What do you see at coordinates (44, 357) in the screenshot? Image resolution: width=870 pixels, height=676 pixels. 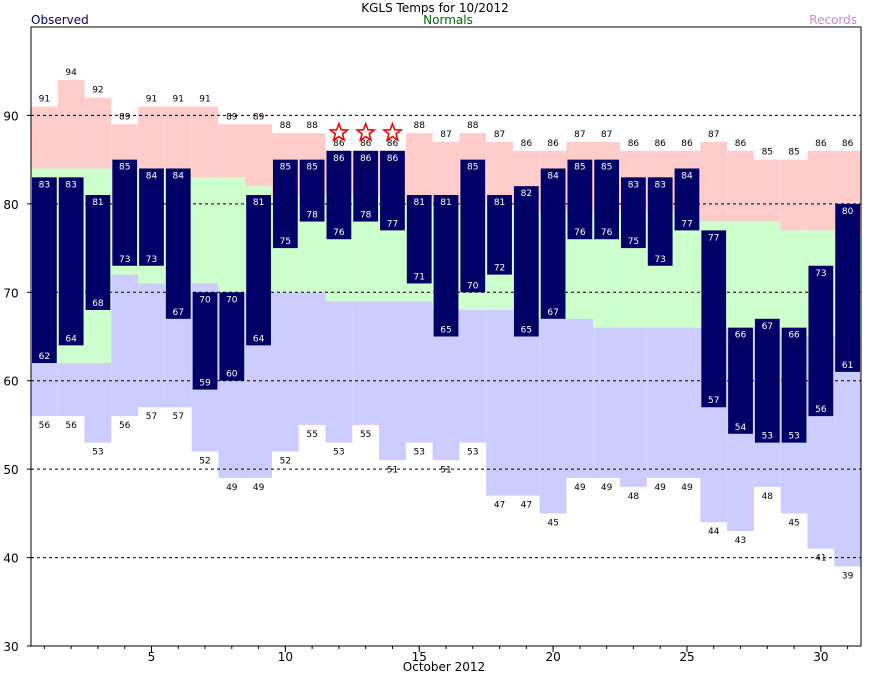 I see `observed-low-label: 62` at bounding box center [44, 357].